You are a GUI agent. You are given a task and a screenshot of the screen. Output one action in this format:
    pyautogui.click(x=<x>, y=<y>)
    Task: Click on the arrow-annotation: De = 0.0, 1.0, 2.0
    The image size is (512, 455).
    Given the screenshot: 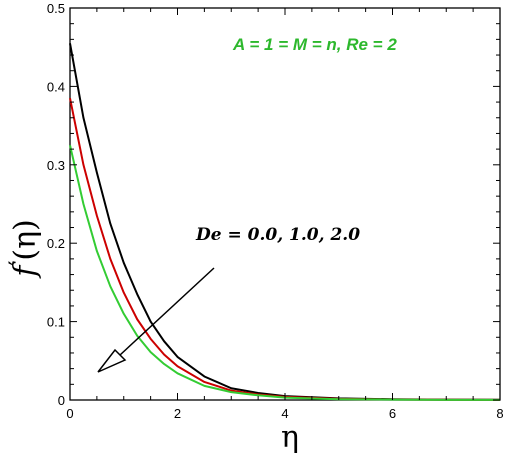 What is the action you would take?
    pyautogui.click(x=277, y=235)
    